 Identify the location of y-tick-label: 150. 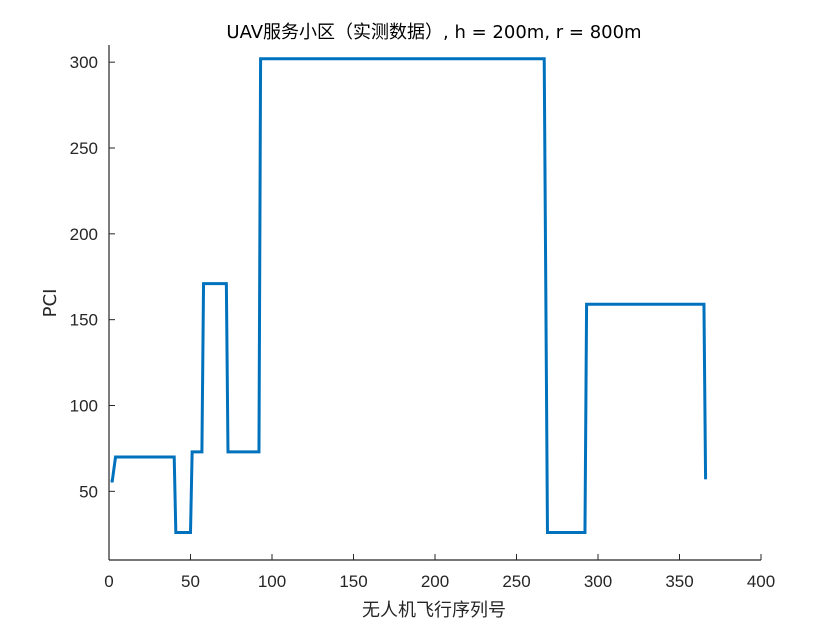
(84, 320).